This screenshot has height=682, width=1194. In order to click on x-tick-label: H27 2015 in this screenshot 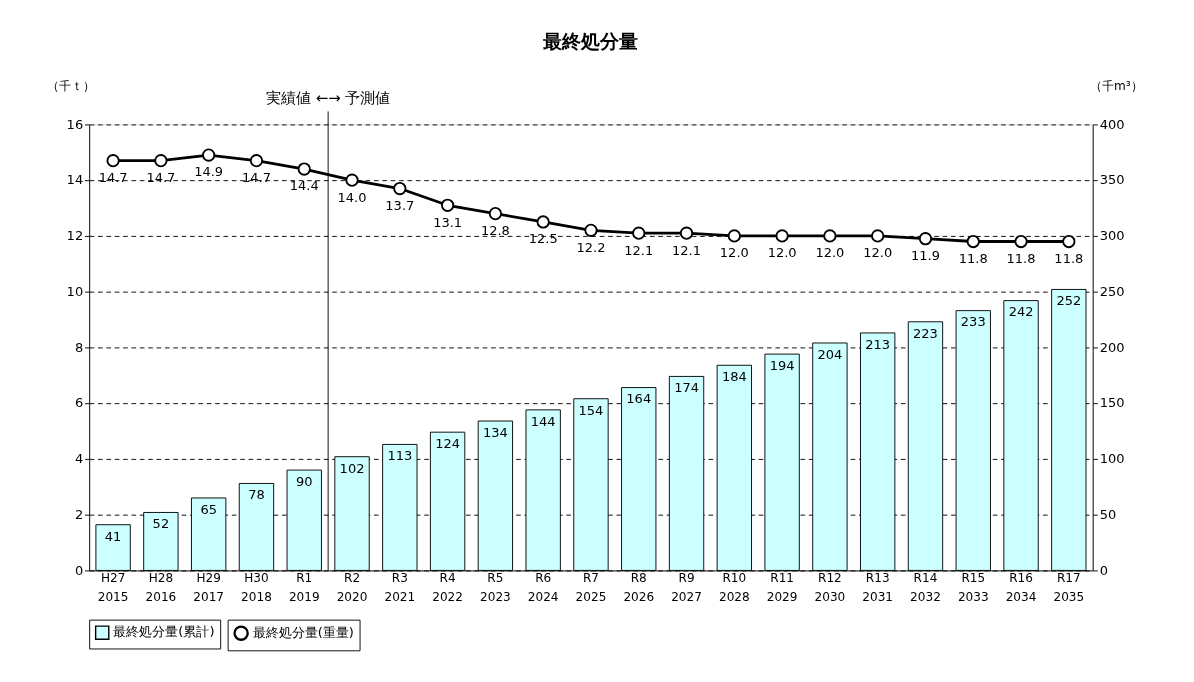, I will do `click(113, 587)`.